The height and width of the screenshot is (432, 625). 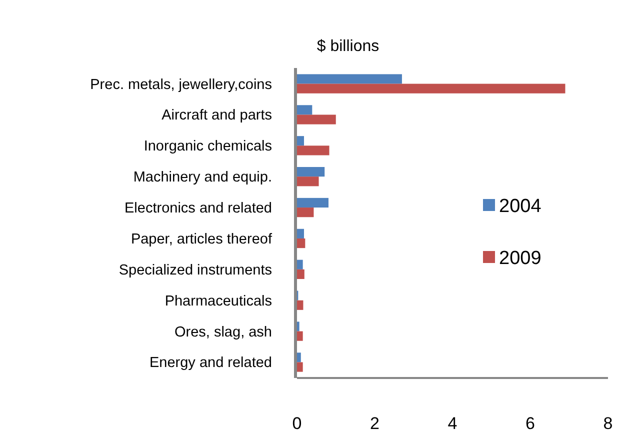 What do you see at coordinates (348, 46) in the screenshot?
I see `chart-title: $ billions` at bounding box center [348, 46].